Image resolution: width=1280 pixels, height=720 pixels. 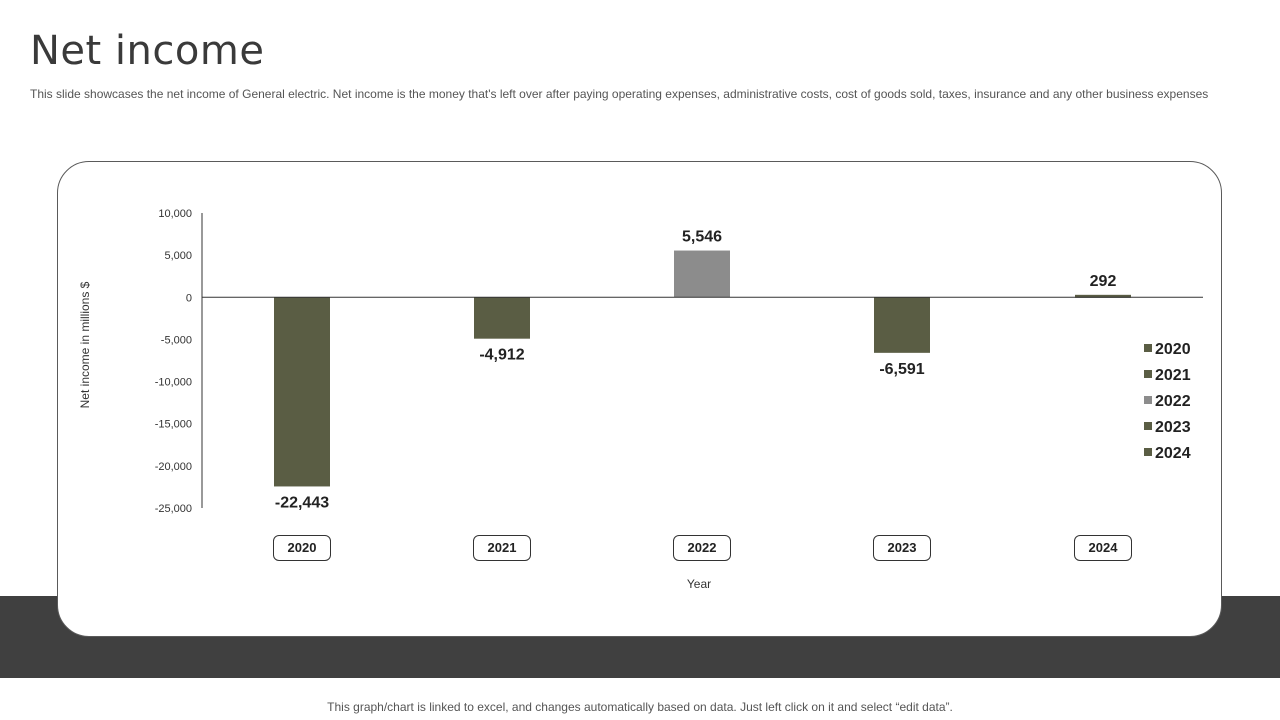 What do you see at coordinates (502, 318) in the screenshot?
I see `bar-2021` at bounding box center [502, 318].